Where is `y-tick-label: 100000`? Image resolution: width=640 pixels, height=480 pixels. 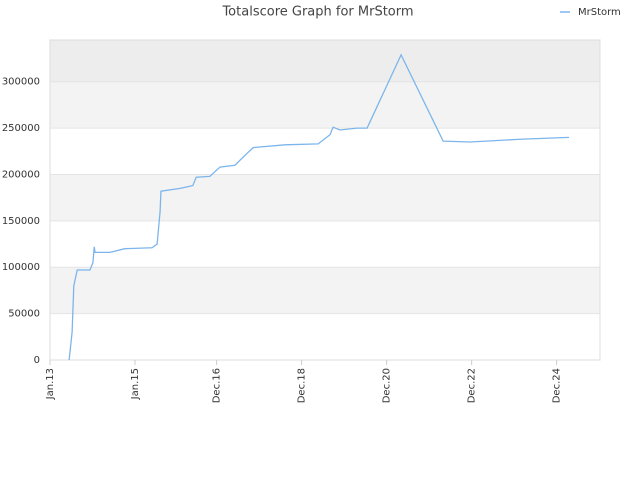 y-tick-label: 100000 is located at coordinates (21, 267).